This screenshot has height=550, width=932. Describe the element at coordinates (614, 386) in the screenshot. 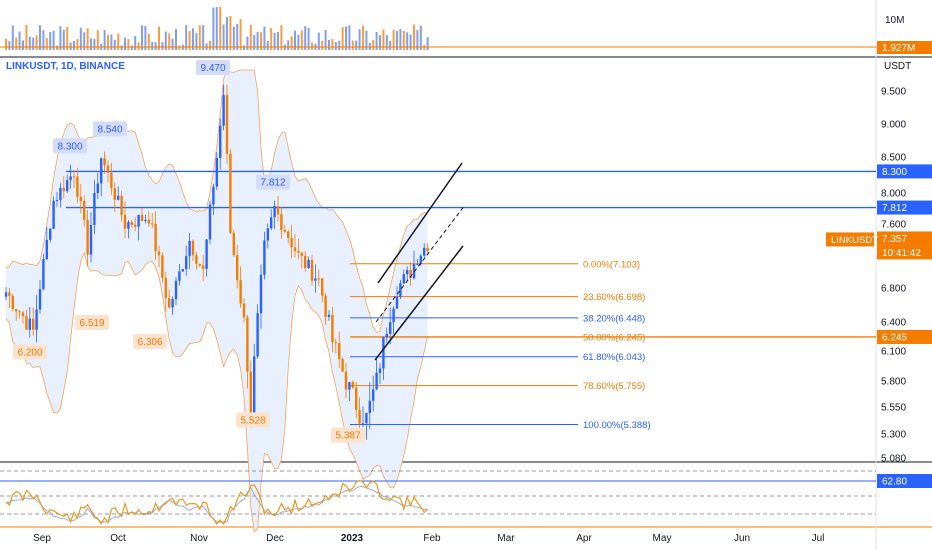

I see `fib-level-label: 78.60%(5.755)` at that location.